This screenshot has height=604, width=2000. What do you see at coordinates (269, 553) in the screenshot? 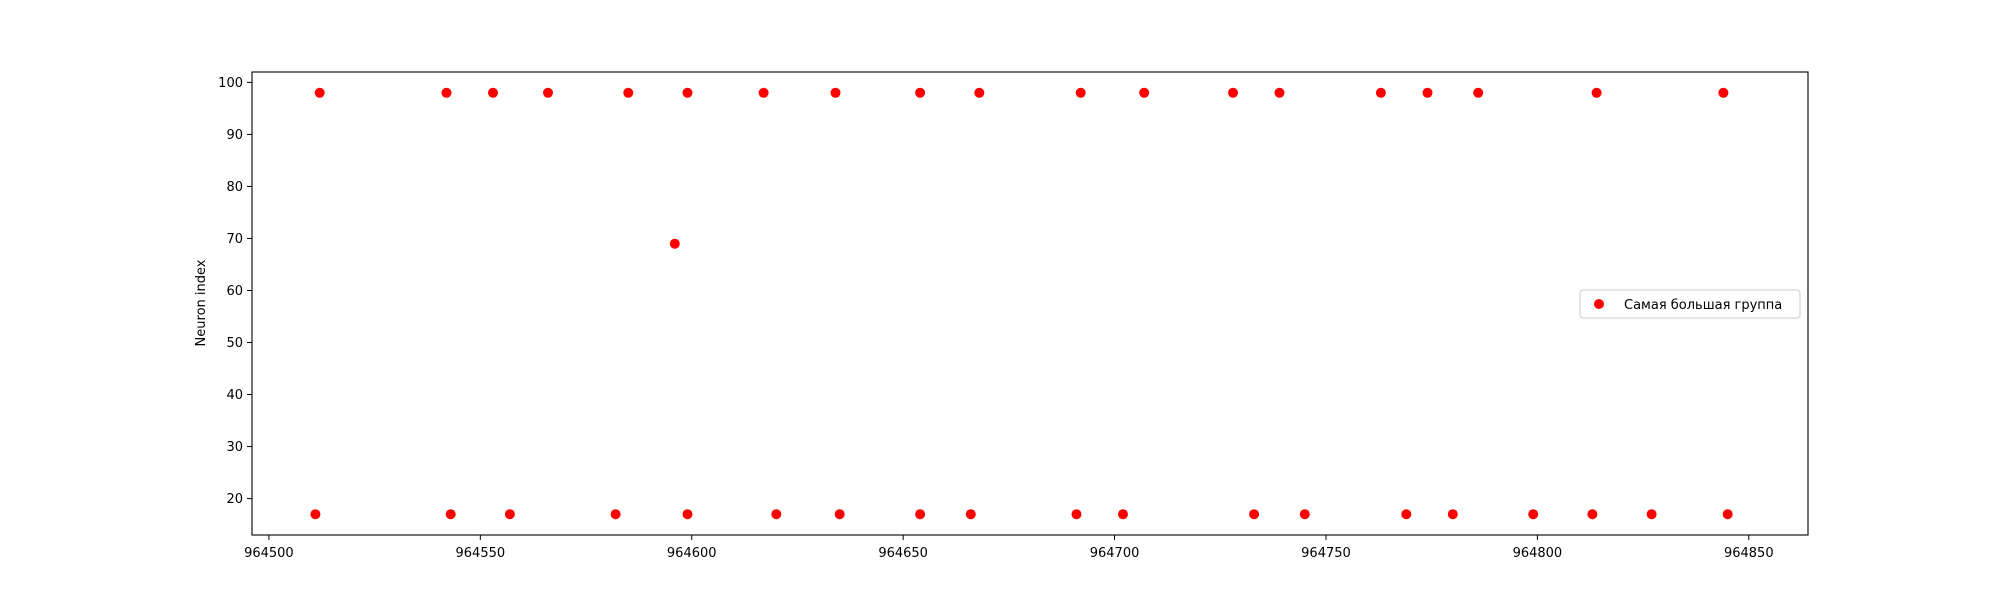
I see `x-tick-label: 964500` at bounding box center [269, 553].